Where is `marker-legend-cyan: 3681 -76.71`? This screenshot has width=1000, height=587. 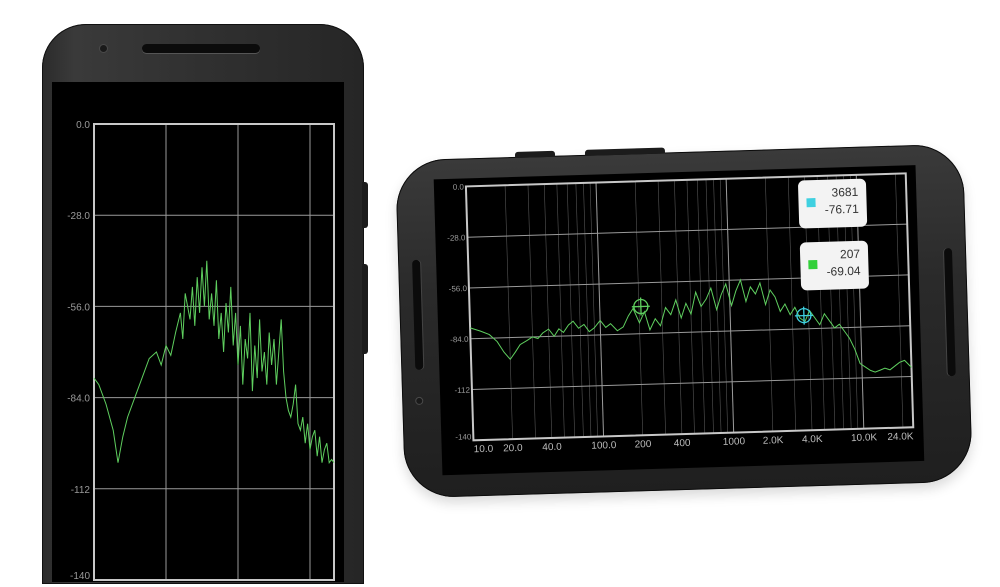
marker-legend-cyan: 3681 -76.71 is located at coordinates (832, 203).